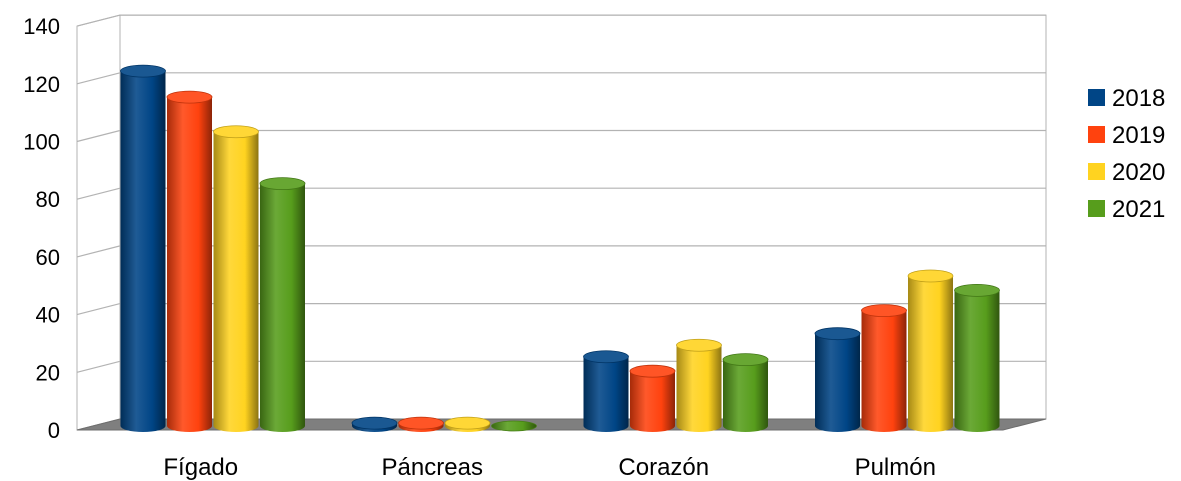 This screenshot has height=481, width=1181. Describe the element at coordinates (1138, 172) in the screenshot. I see `legend-label: 2020` at that location.